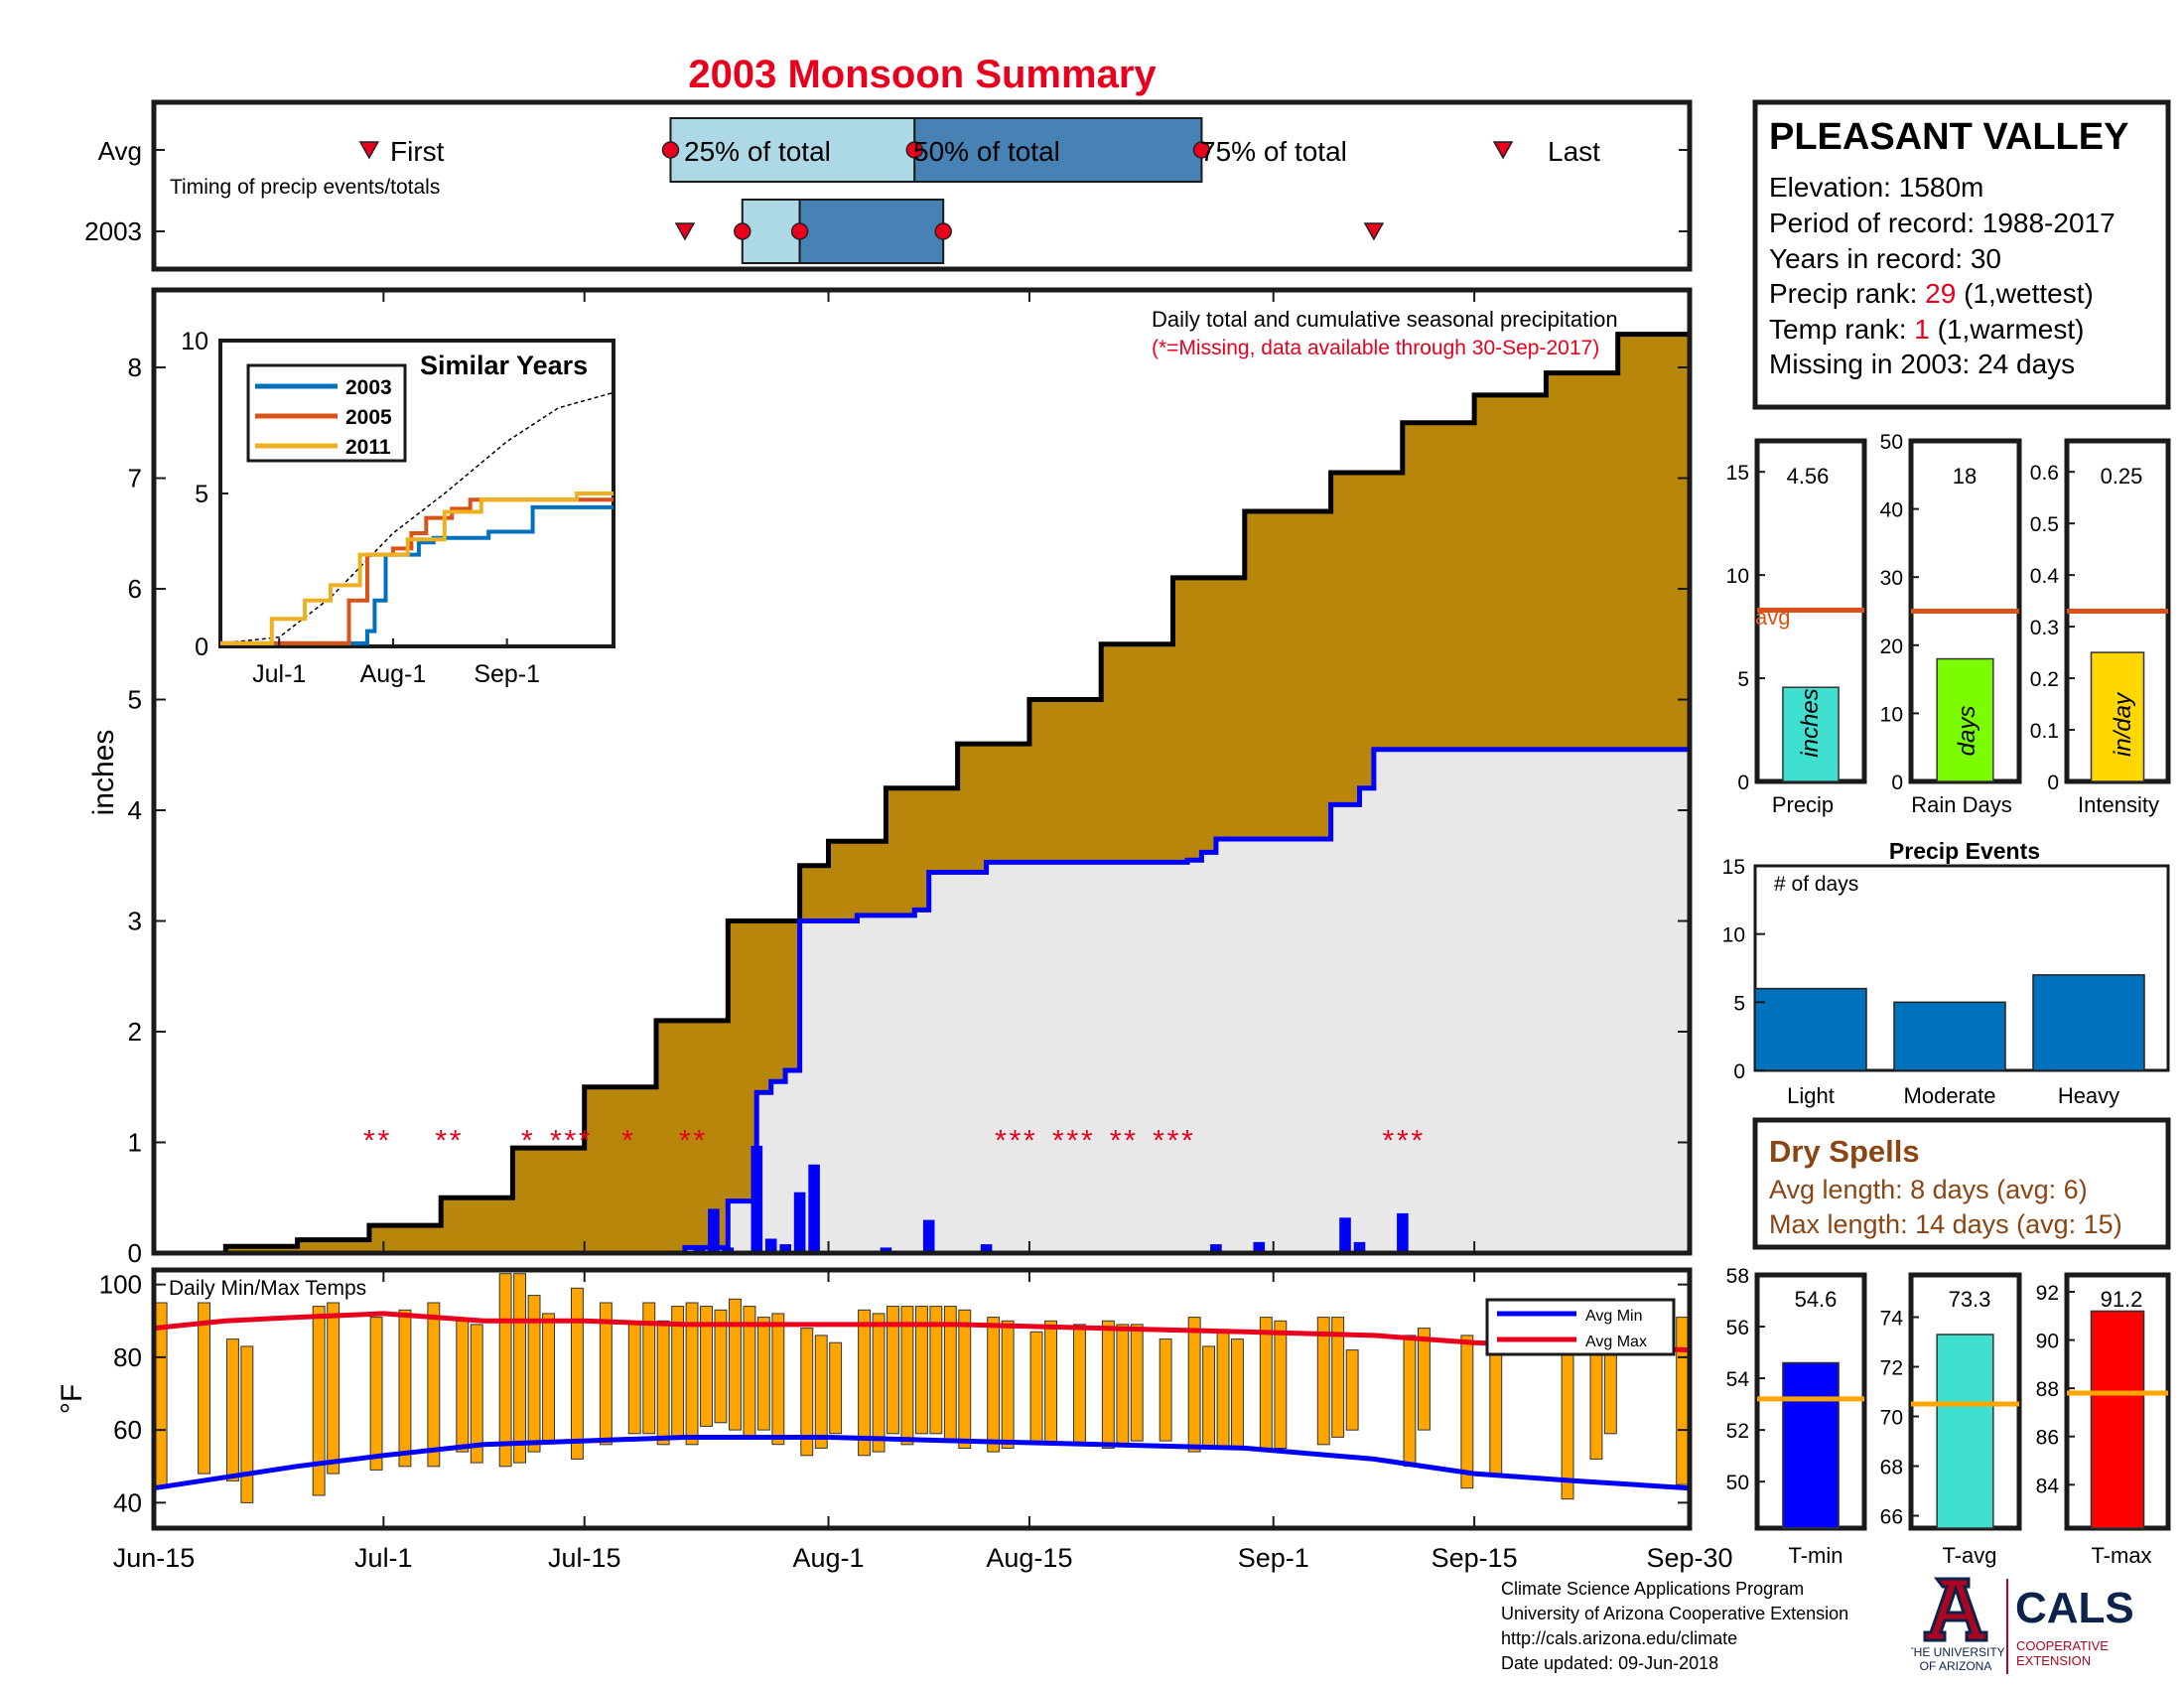  Describe the element at coordinates (1273, 1558) in the screenshot. I see `x-tick-label: Sep-1` at that location.